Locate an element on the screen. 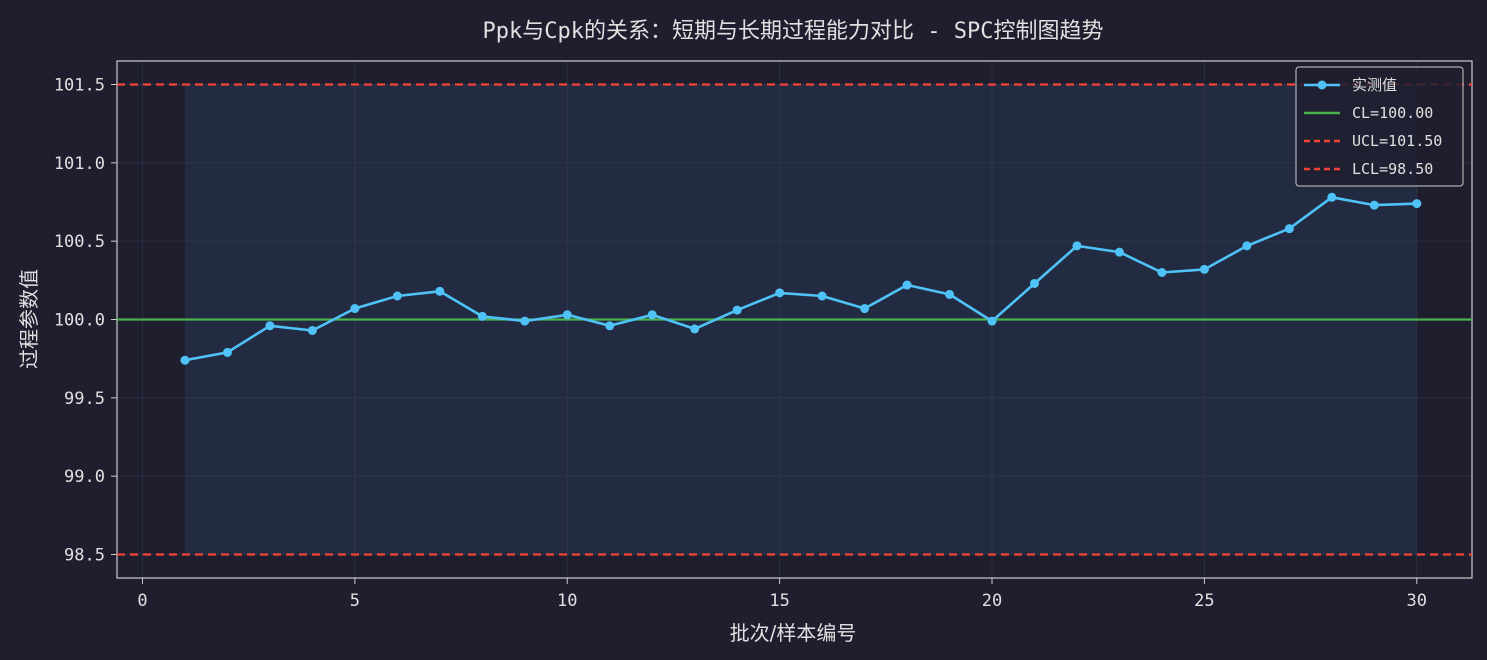 The height and width of the screenshot is (660, 1487). y-axis-label: 过程参数值 is located at coordinates (29, 319).